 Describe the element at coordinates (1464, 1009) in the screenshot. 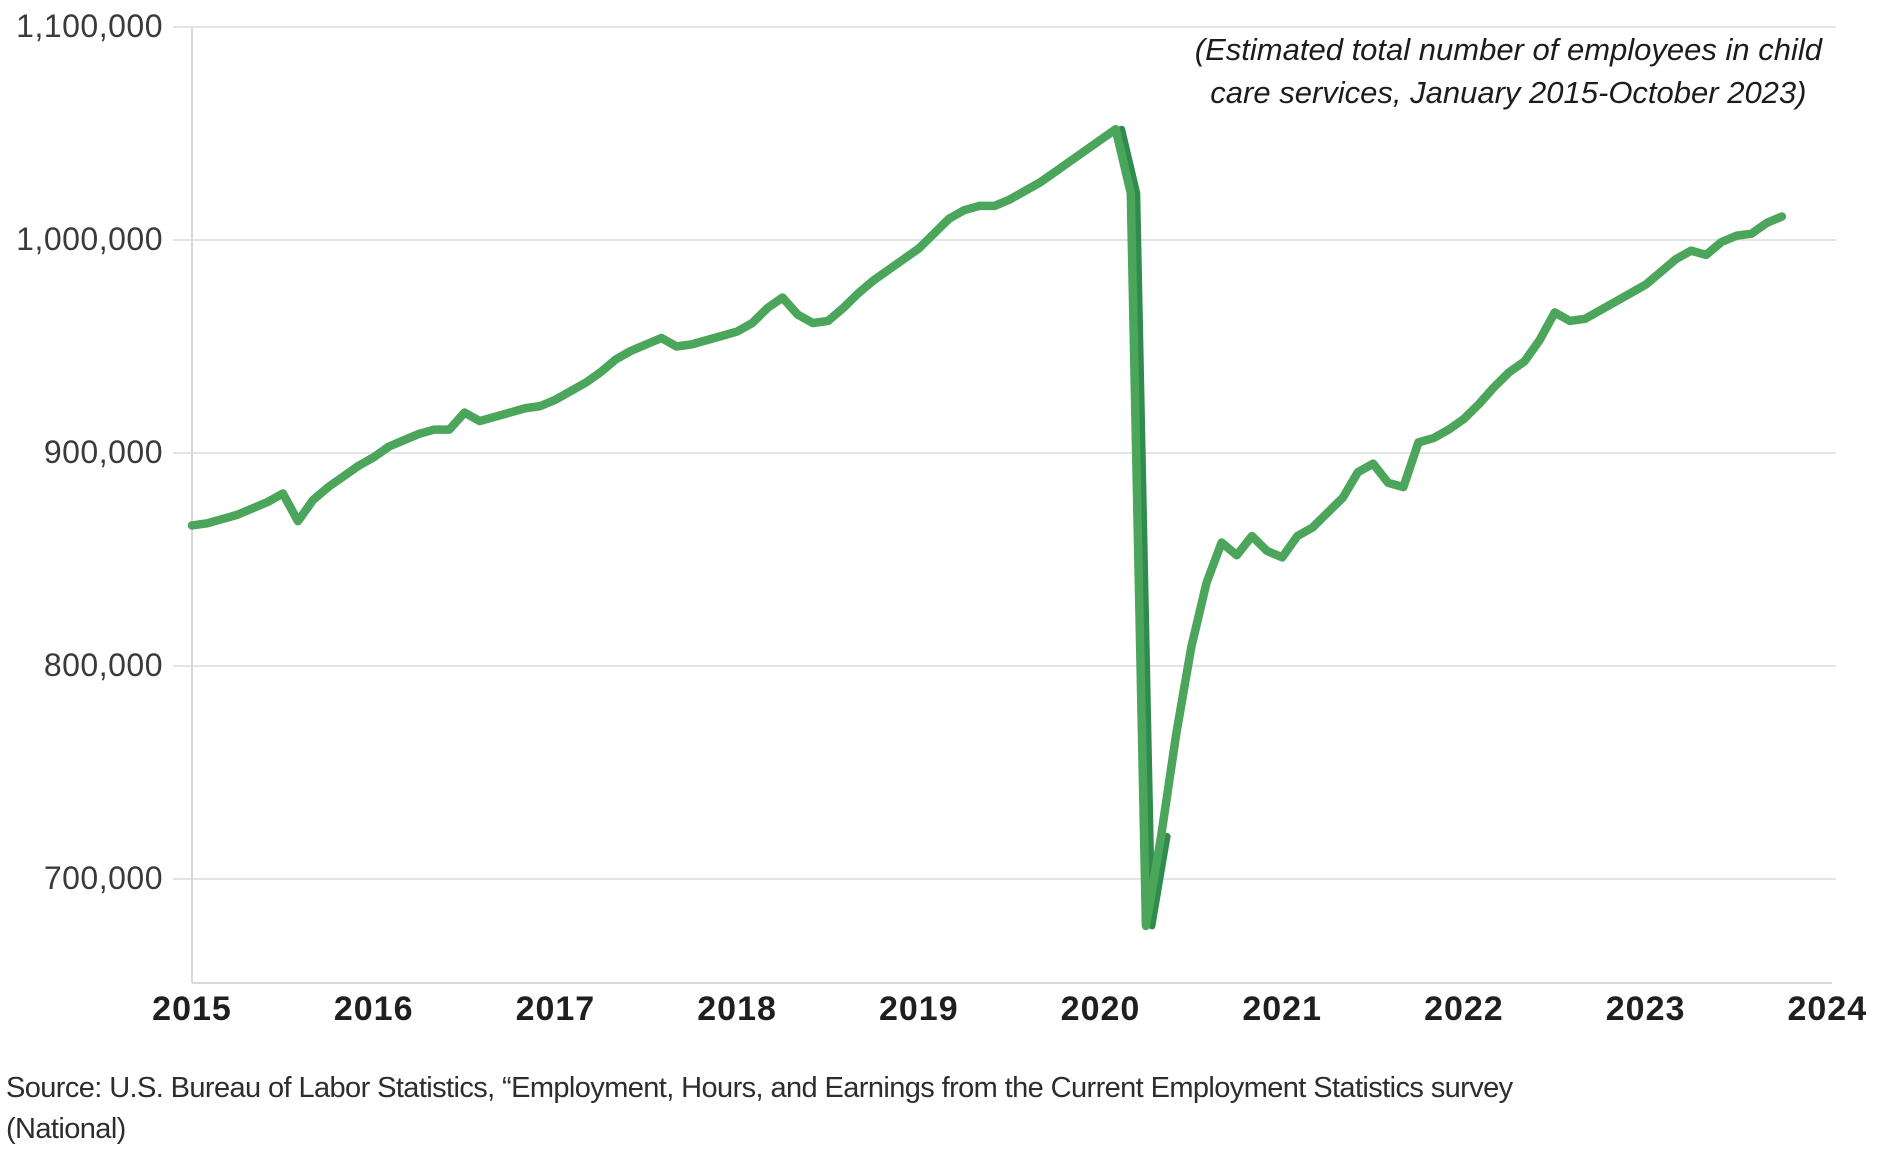

I see `x-tick-label: 2022` at that location.